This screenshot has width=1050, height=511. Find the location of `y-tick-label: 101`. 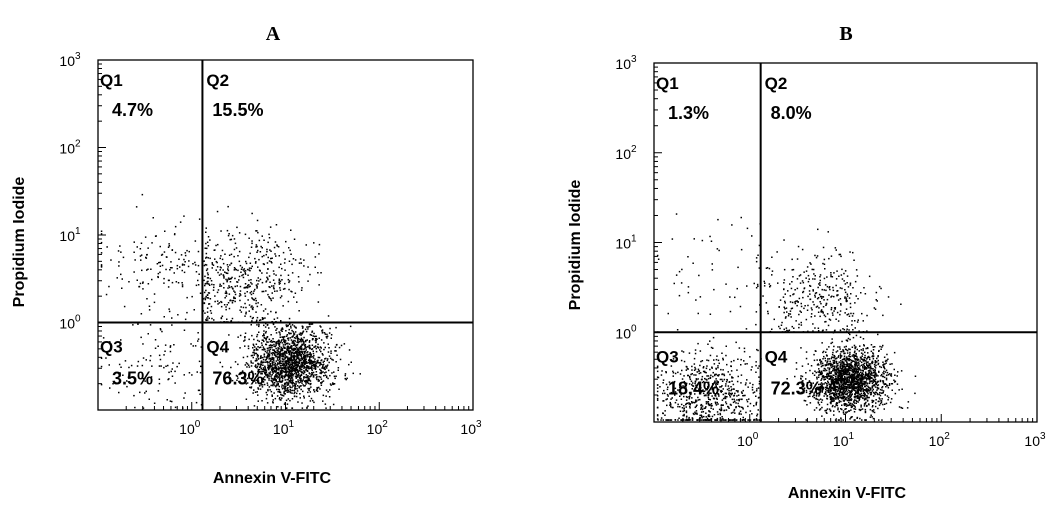

y-tick-label: 101 is located at coordinates (70, 235).